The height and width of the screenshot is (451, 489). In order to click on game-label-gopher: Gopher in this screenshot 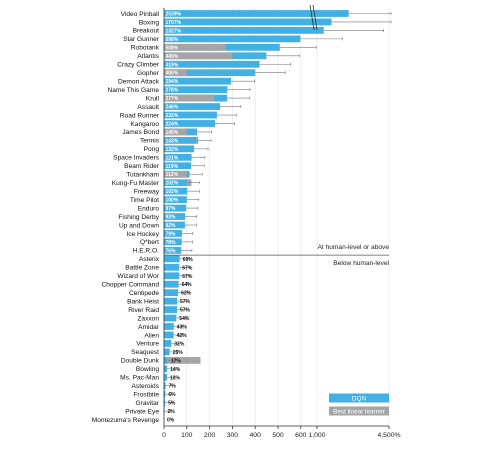, I will do `click(148, 73)`.